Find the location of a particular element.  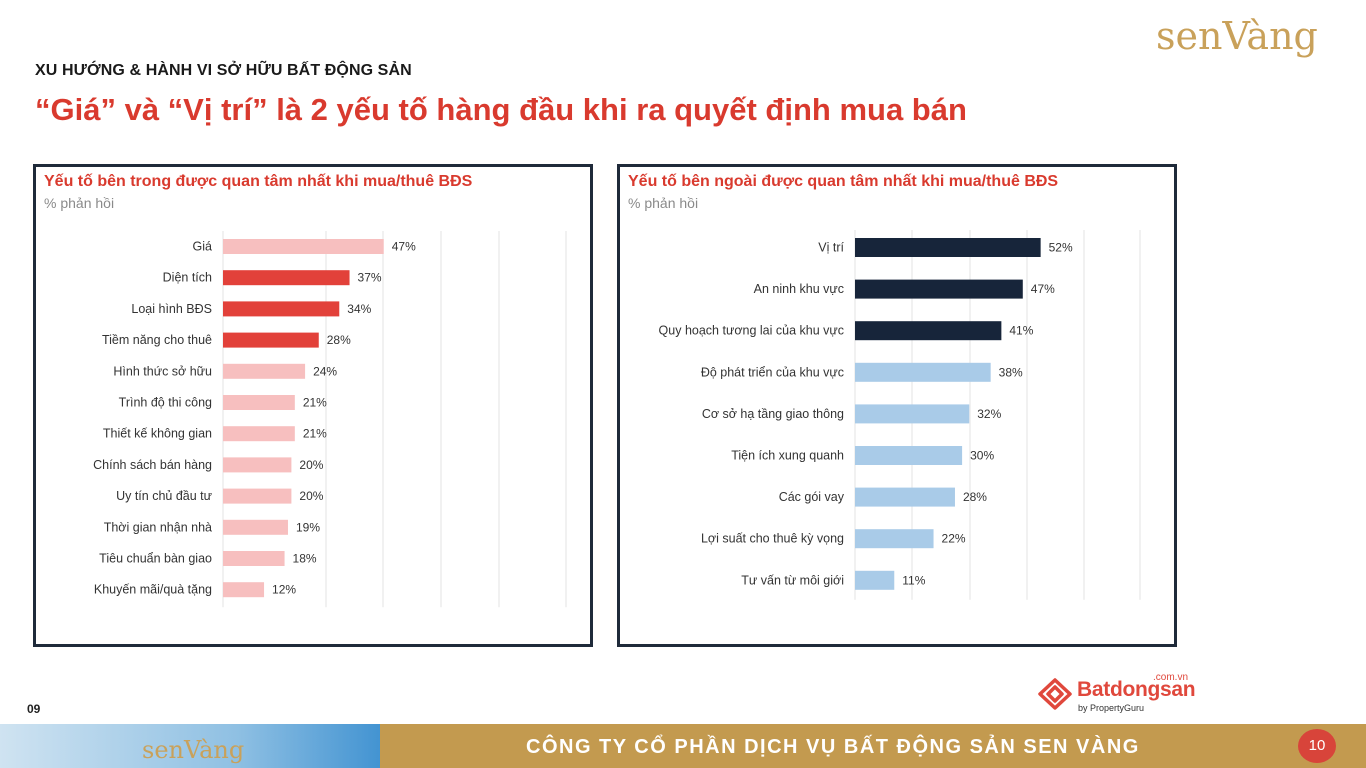

category-label: Khuyến mãi/quà tặng is located at coordinates (153, 590).